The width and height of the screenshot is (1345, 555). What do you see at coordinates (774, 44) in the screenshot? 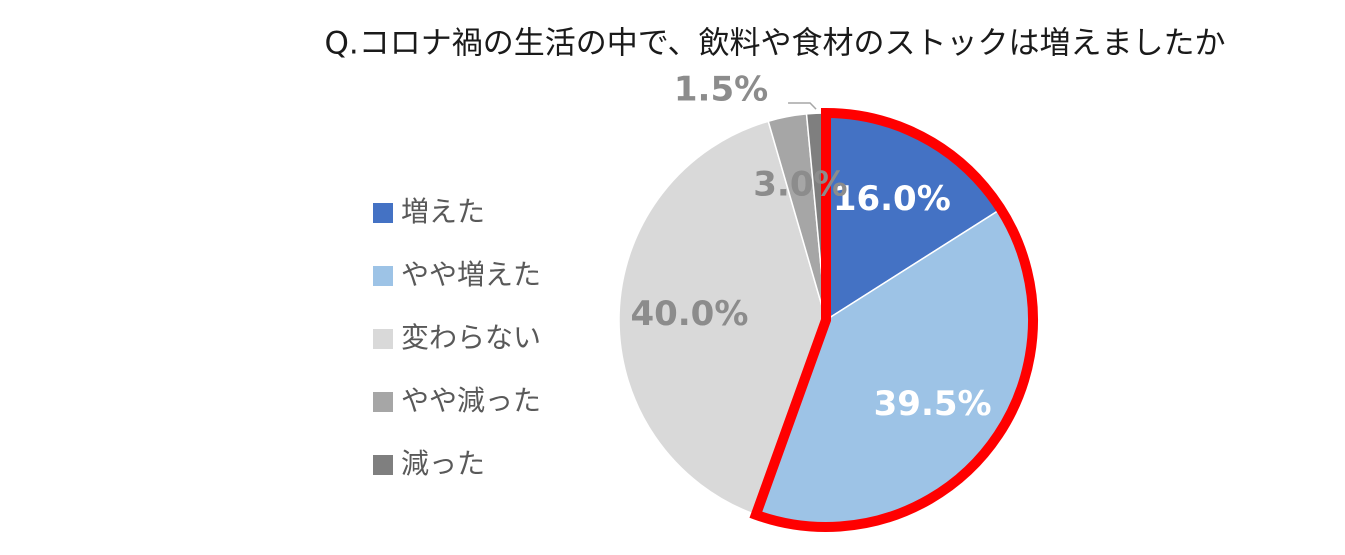
I see `chart-title: Q.コロナ禍の生活の中で、飲料や食材のストックは増えましたか` at bounding box center [774, 44].